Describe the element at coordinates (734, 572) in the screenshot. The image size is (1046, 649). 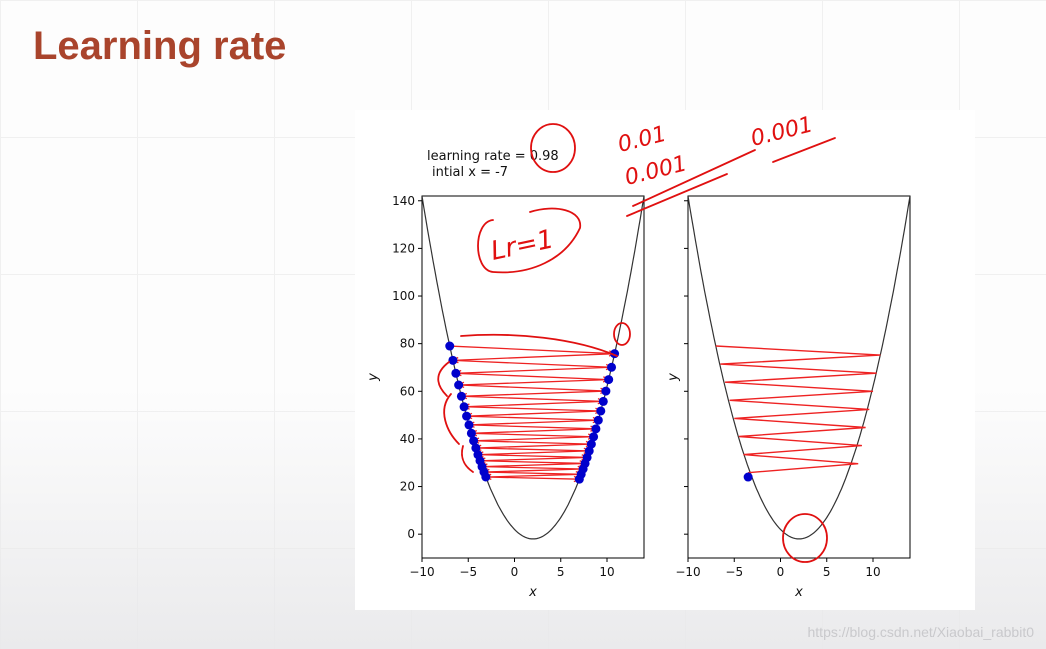
I see `right-x-tick-label: −5` at that location.